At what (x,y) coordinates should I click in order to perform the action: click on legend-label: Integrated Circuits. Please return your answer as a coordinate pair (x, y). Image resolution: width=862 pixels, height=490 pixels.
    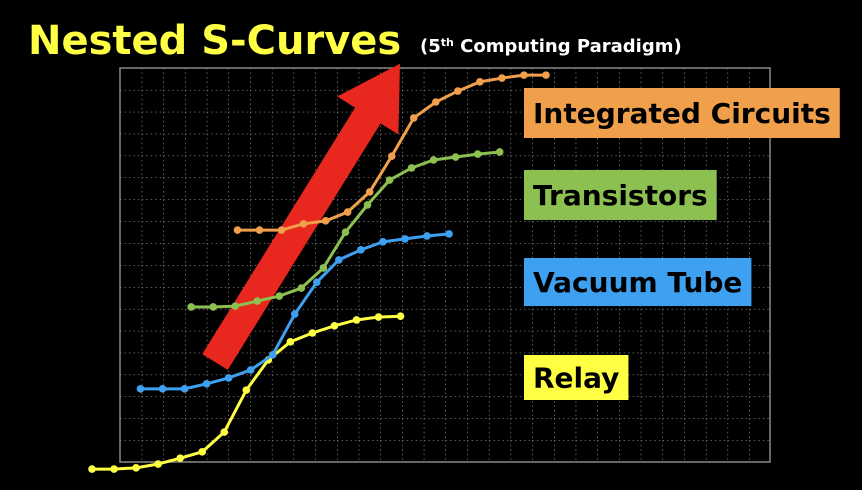
    Looking at the image, I should click on (682, 113).